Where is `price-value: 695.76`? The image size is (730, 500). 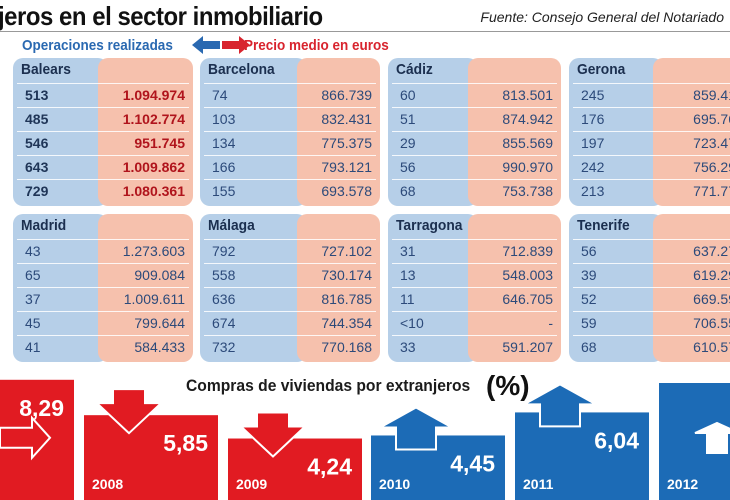
price-value: 695.76 is located at coordinates (711, 119).